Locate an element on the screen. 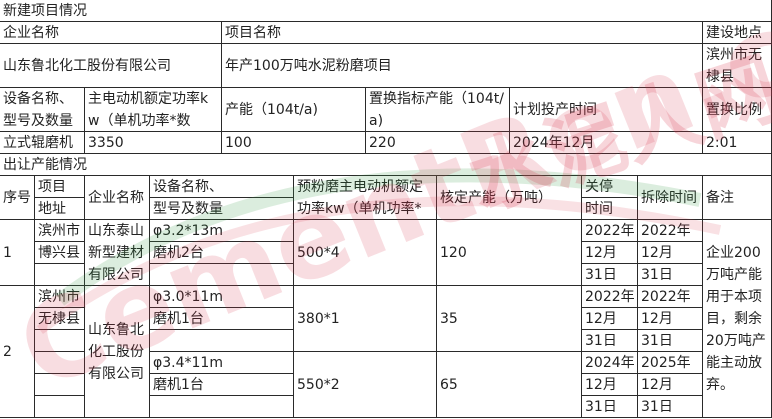  row-shutdown-time-text: 2024年 is located at coordinates (610, 362).